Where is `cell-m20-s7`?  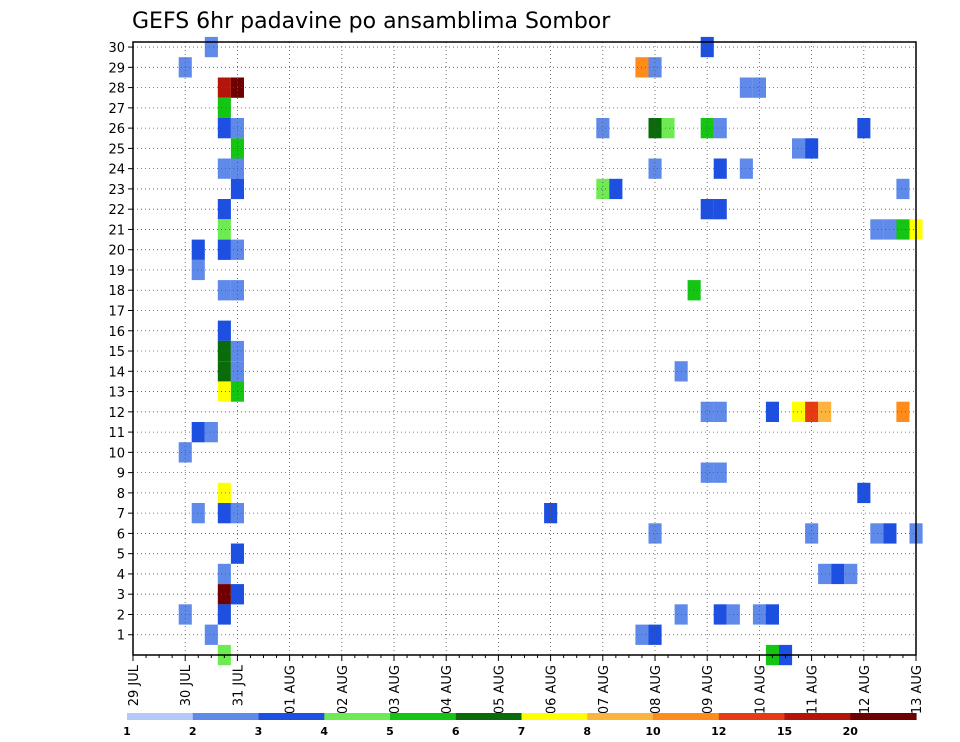 cell-m20-s7 is located at coordinates (224, 249).